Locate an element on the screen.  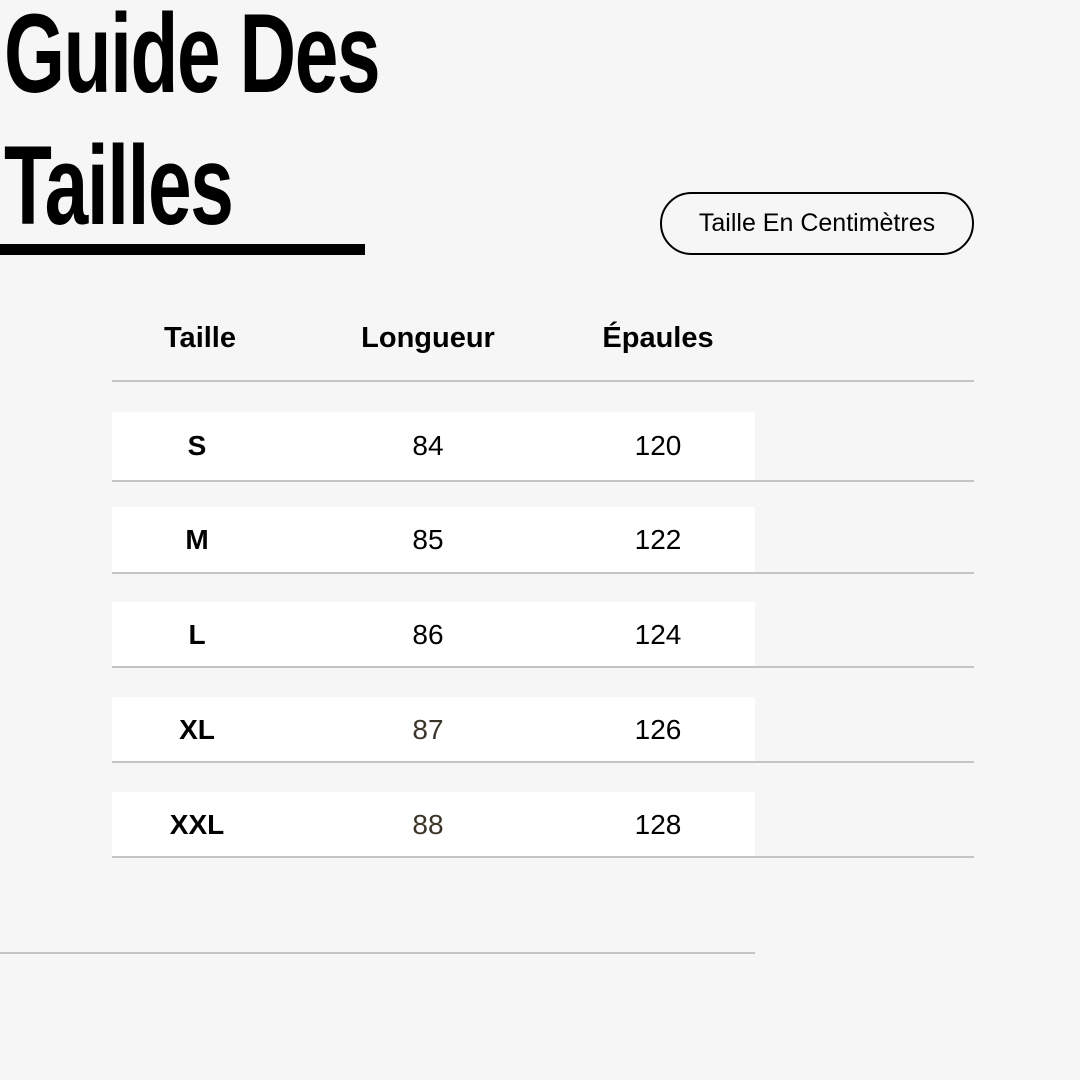
cell-longueur: 86 is located at coordinates (428, 634).